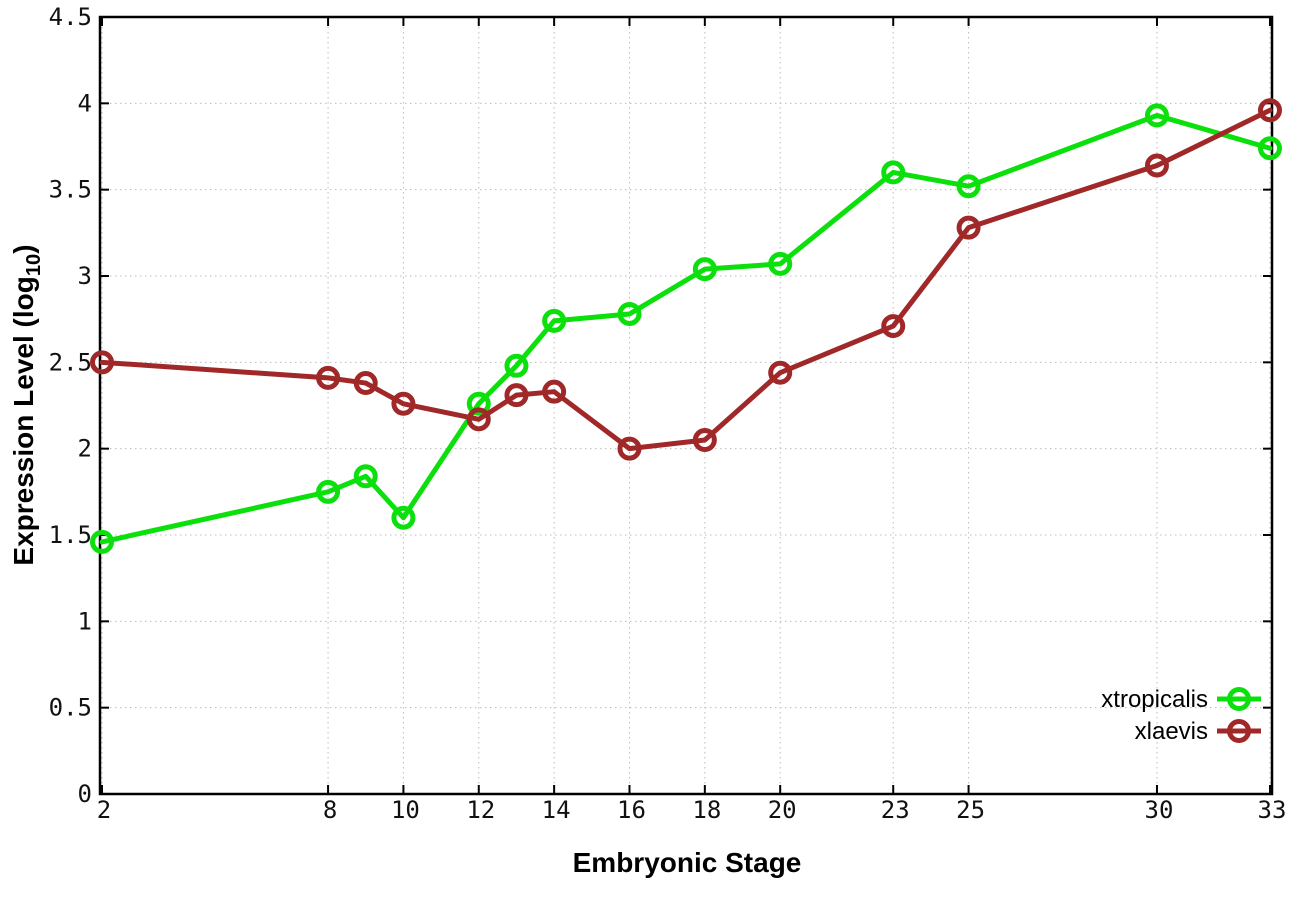 This screenshot has height=907, width=1296. Describe the element at coordinates (970, 810) in the screenshot. I see `x-tick-label: 25` at that location.